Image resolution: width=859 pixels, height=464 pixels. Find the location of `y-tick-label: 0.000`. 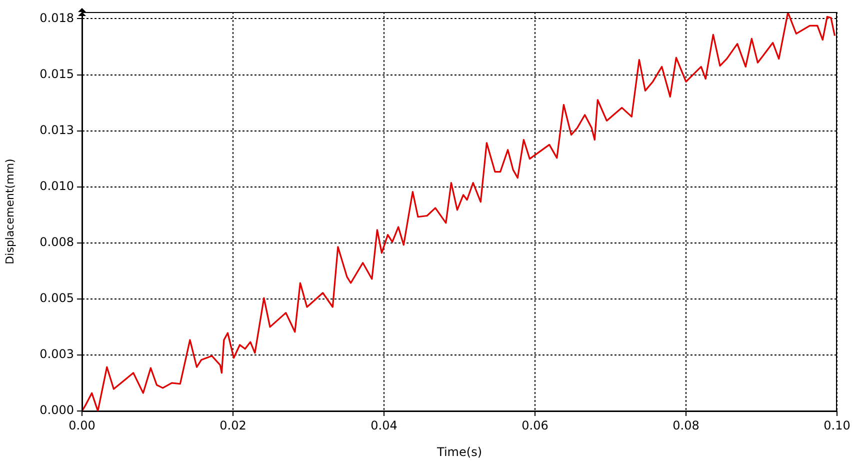

y-tick-label: 0.000 is located at coordinates (57, 410).